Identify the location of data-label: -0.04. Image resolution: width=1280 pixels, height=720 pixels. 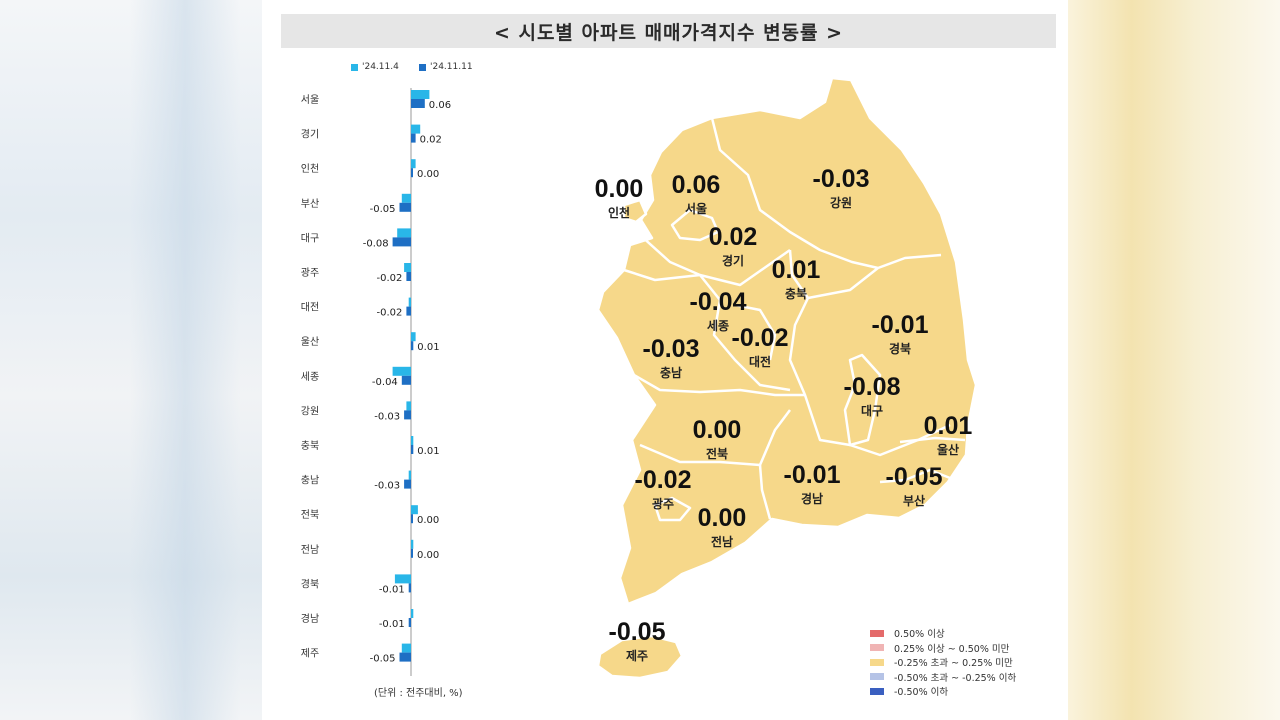
(385, 382).